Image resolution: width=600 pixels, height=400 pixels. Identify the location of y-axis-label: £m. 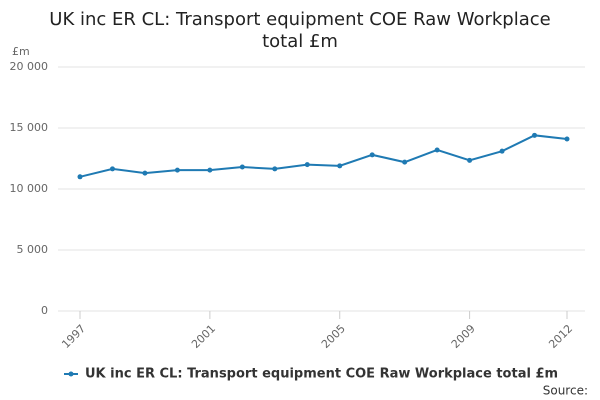
(21, 51).